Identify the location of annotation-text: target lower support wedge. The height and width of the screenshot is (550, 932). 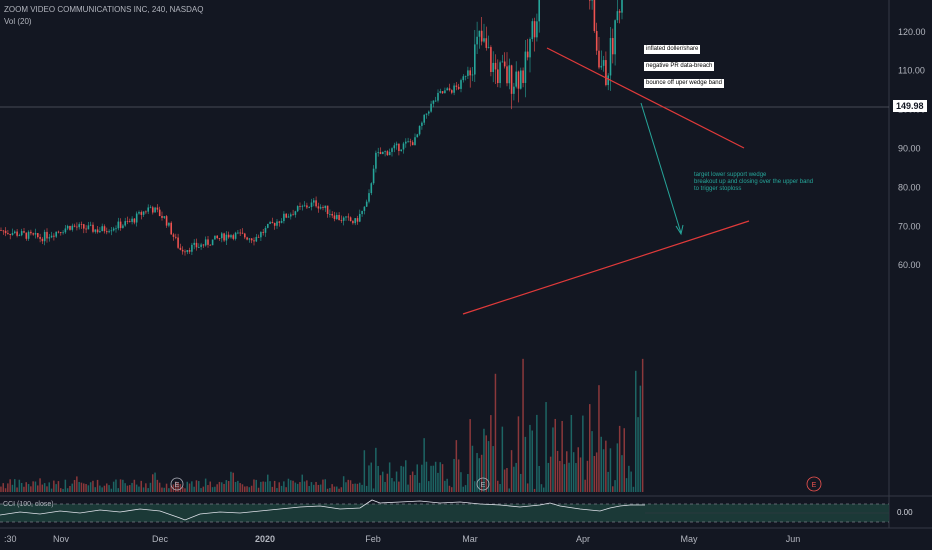
(730, 175).